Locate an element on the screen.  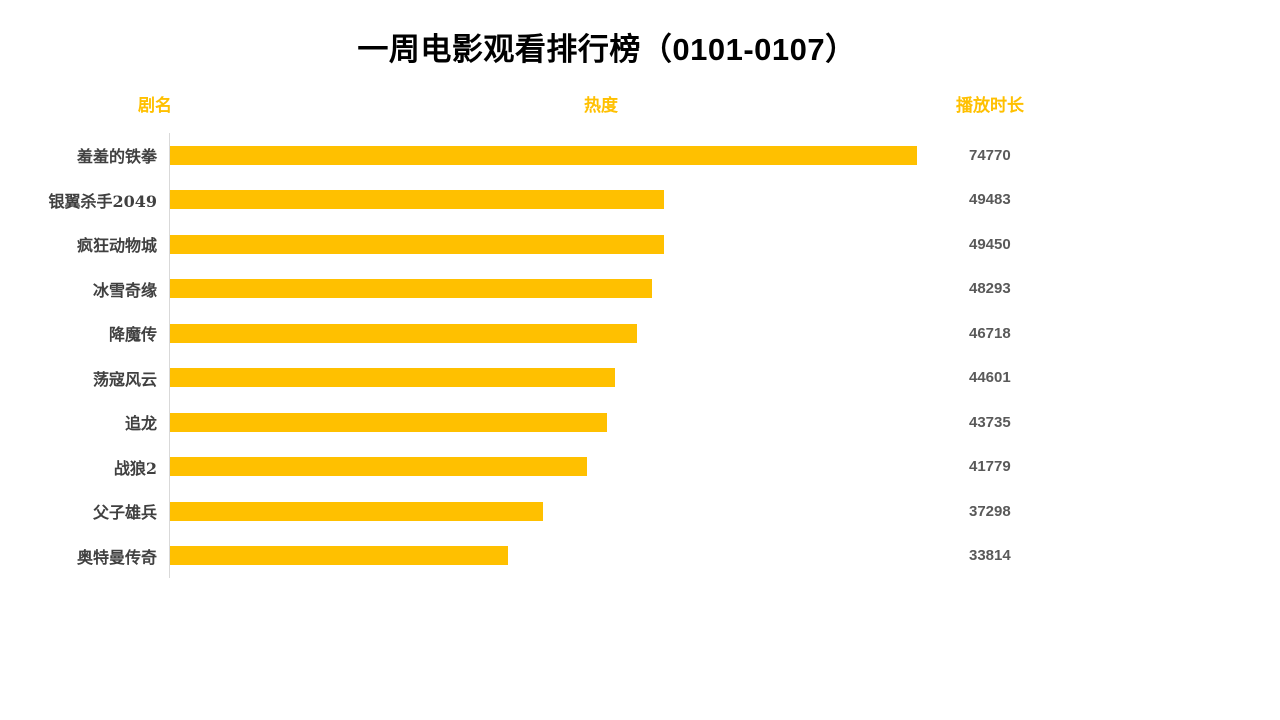
chart-row: 冰雪奇缘 48293 is located at coordinates (640, 288).